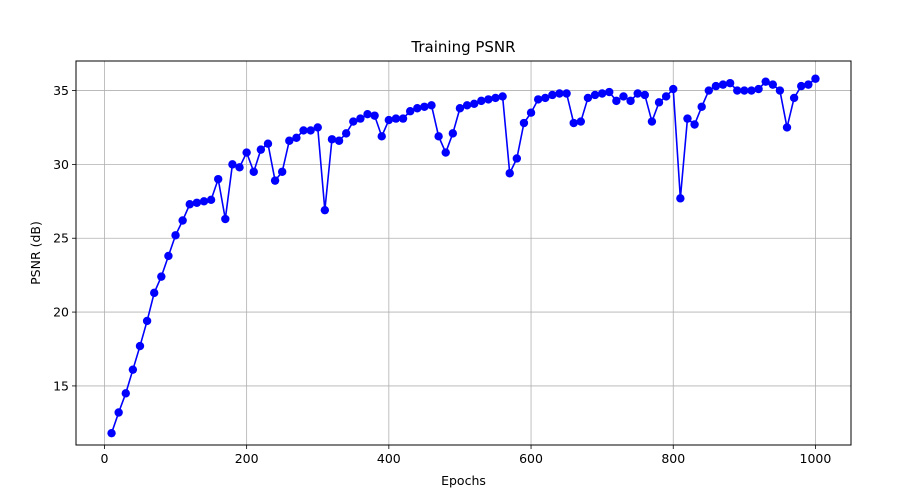 Image resolution: width=900 pixels, height=500 pixels. Describe the element at coordinates (61, 164) in the screenshot. I see `y-tick-label: 30` at that location.